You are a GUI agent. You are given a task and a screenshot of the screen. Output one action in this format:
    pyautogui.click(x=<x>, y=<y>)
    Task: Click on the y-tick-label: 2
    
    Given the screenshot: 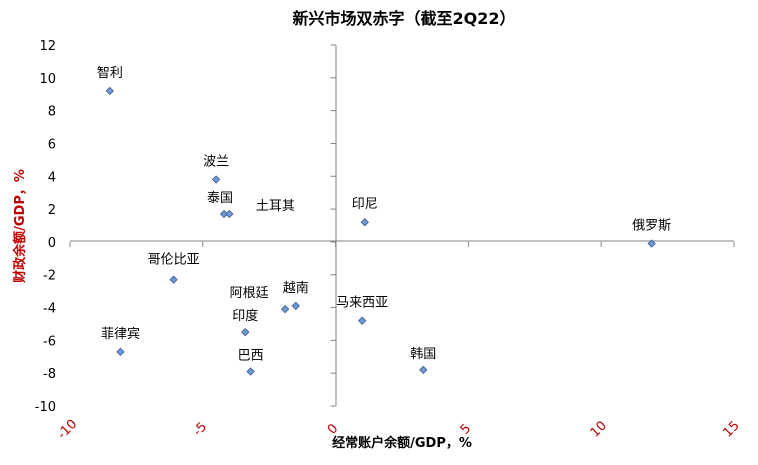 What is the action you would take?
    pyautogui.click(x=52, y=210)
    